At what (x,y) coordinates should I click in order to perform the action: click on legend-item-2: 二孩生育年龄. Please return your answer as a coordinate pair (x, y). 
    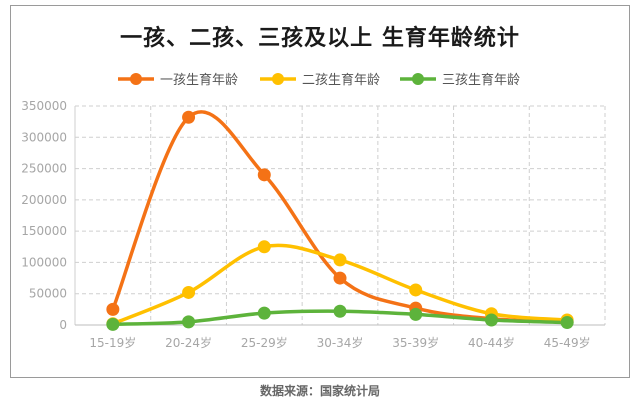
    Looking at the image, I should click on (320, 80).